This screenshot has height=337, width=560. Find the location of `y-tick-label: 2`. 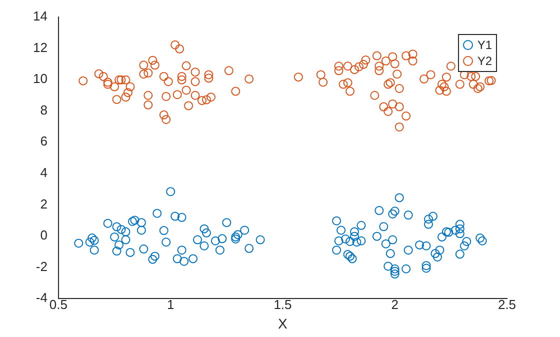

y-tick-label: 2 is located at coordinates (44, 204).